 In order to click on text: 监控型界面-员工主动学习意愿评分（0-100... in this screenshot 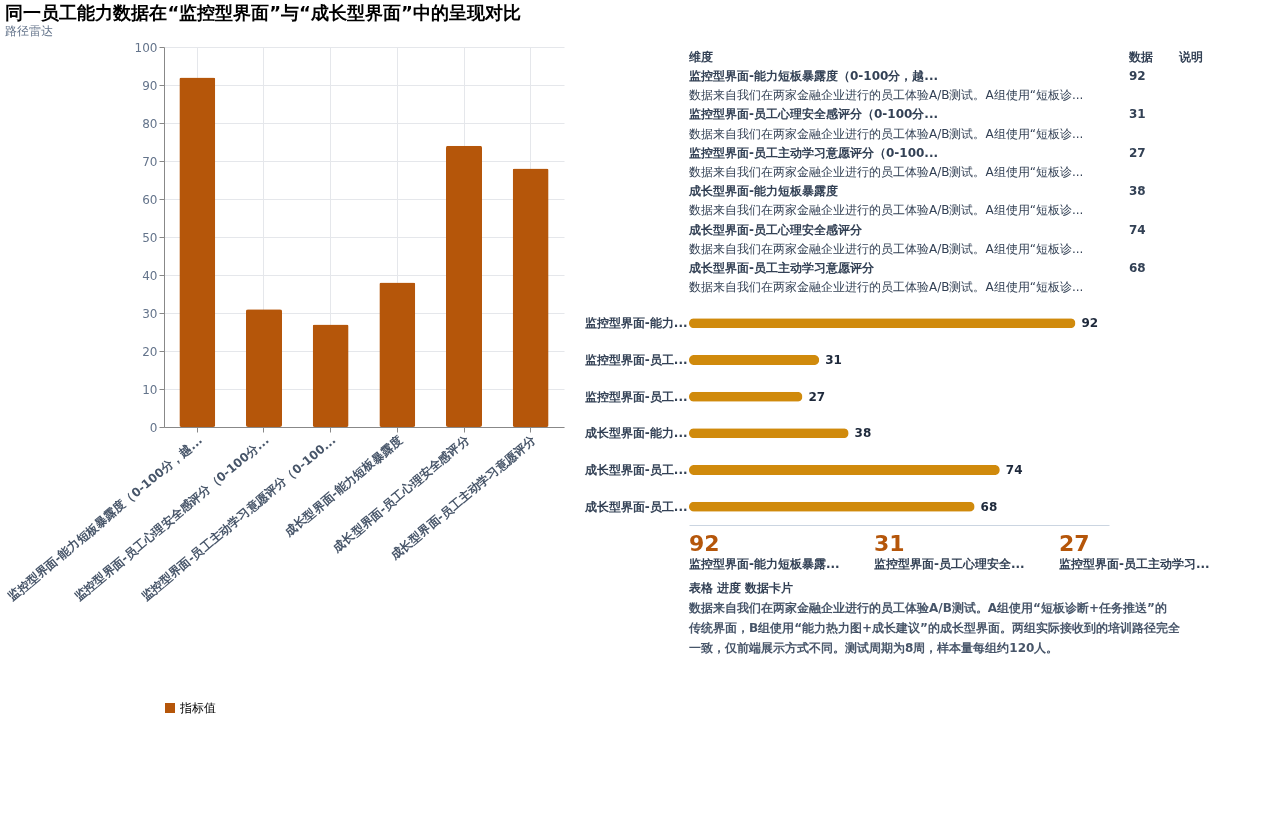, I will do `click(814, 152)`.